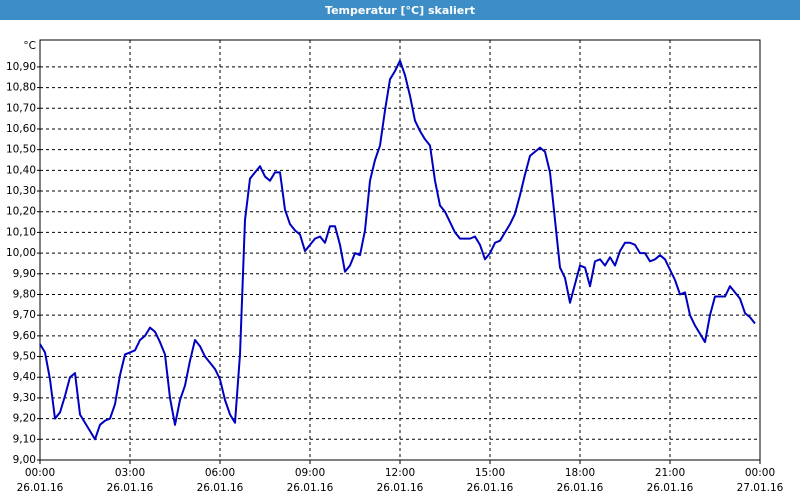 This screenshot has height=500, width=800. What do you see at coordinates (21, 150) in the screenshot?
I see `y-tick-label: 10,50` at bounding box center [21, 150].